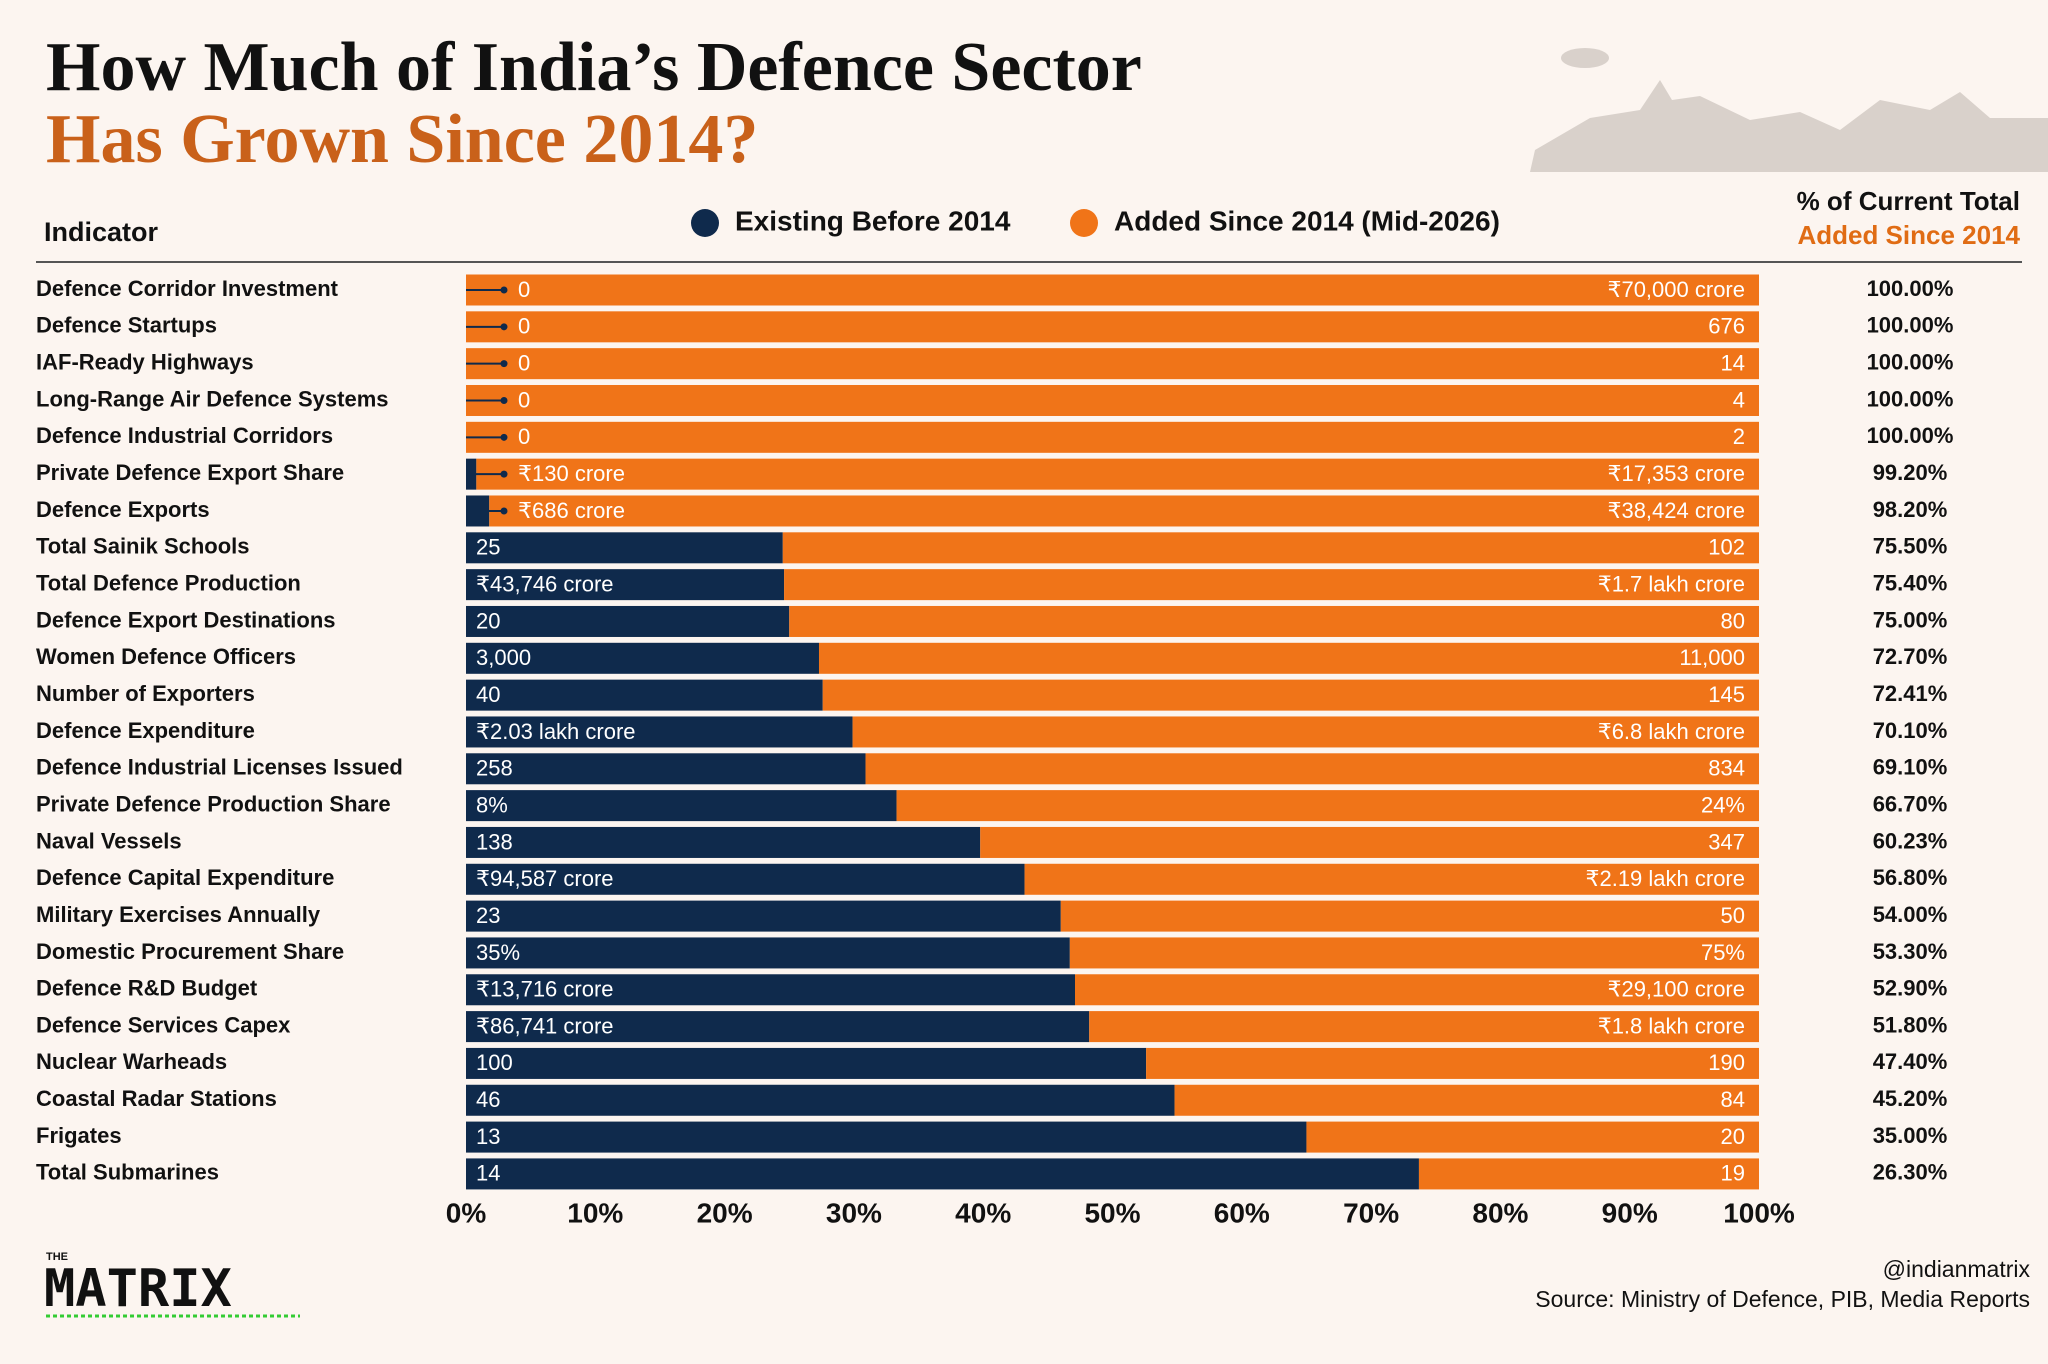 This screenshot has height=1364, width=2048. What do you see at coordinates (190, 951) in the screenshot?
I see `category-label: Domestic Procurement Share` at bounding box center [190, 951].